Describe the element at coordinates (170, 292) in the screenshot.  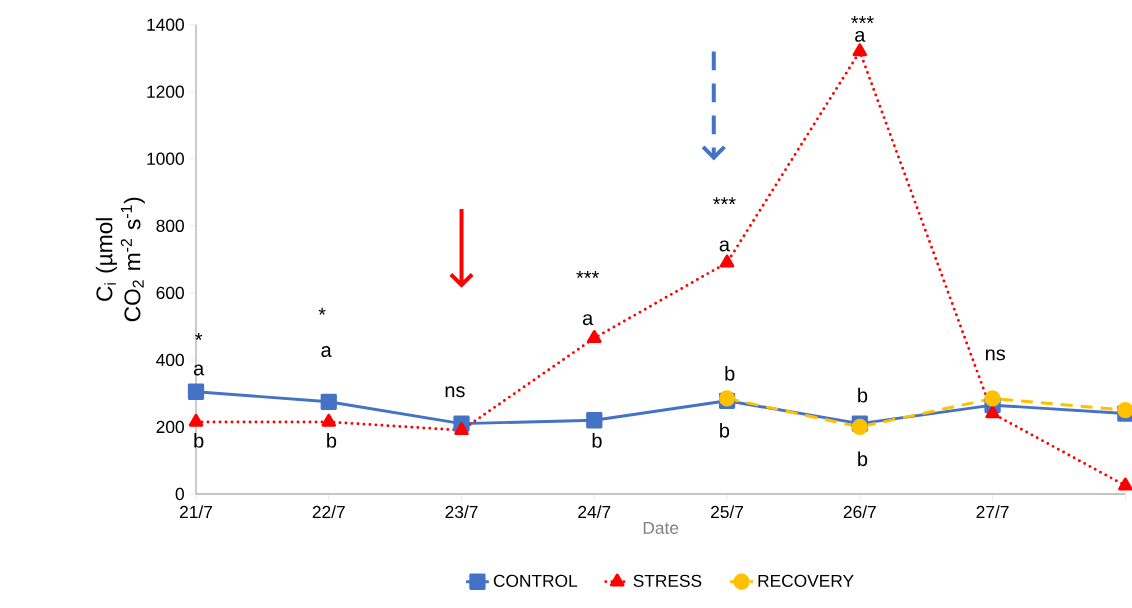
I see `y-tick-label: 600` at that location.